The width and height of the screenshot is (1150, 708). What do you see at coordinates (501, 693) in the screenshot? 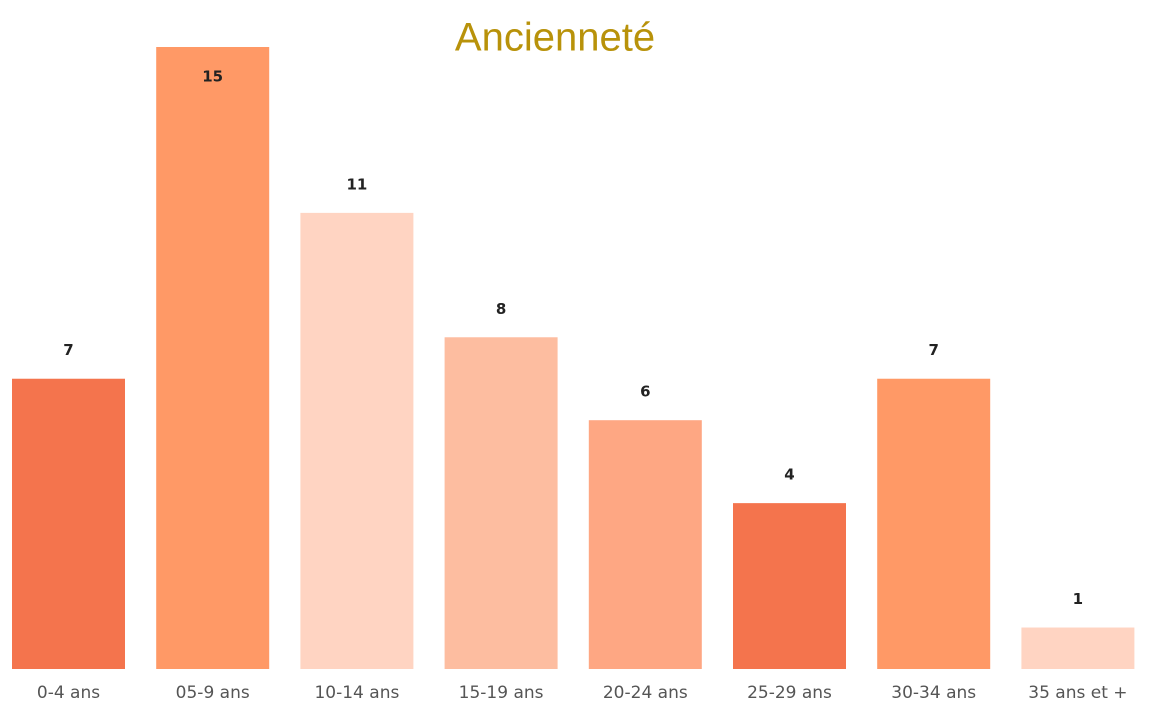
I see `x-tick-label: 15-19 ans` at bounding box center [501, 693].